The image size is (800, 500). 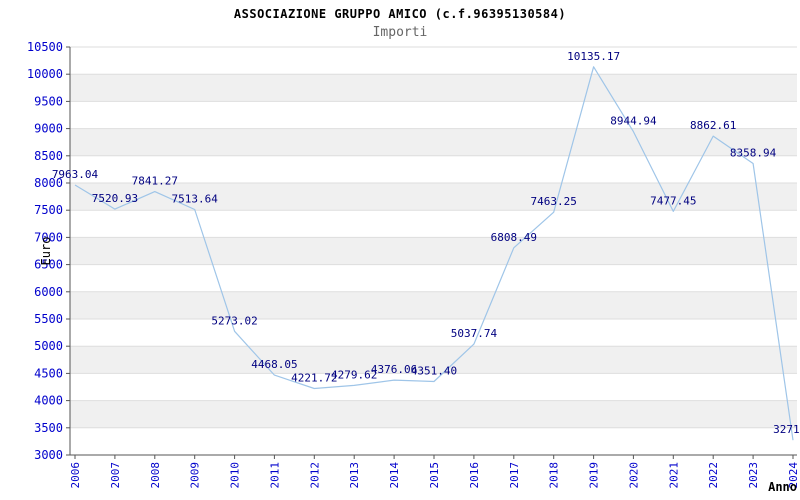 What do you see at coordinates (75, 174) in the screenshot?
I see `value-label: 7963.04` at bounding box center [75, 174].